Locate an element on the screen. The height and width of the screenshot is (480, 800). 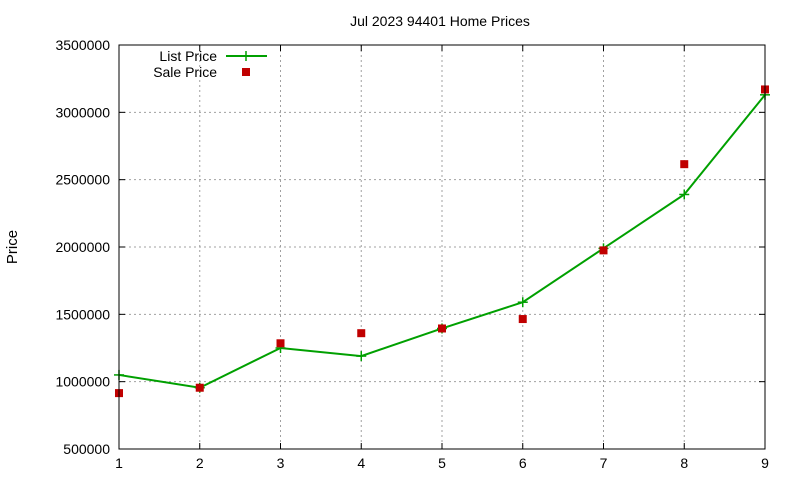
y-tick-label: 2500000 is located at coordinates (82, 180).